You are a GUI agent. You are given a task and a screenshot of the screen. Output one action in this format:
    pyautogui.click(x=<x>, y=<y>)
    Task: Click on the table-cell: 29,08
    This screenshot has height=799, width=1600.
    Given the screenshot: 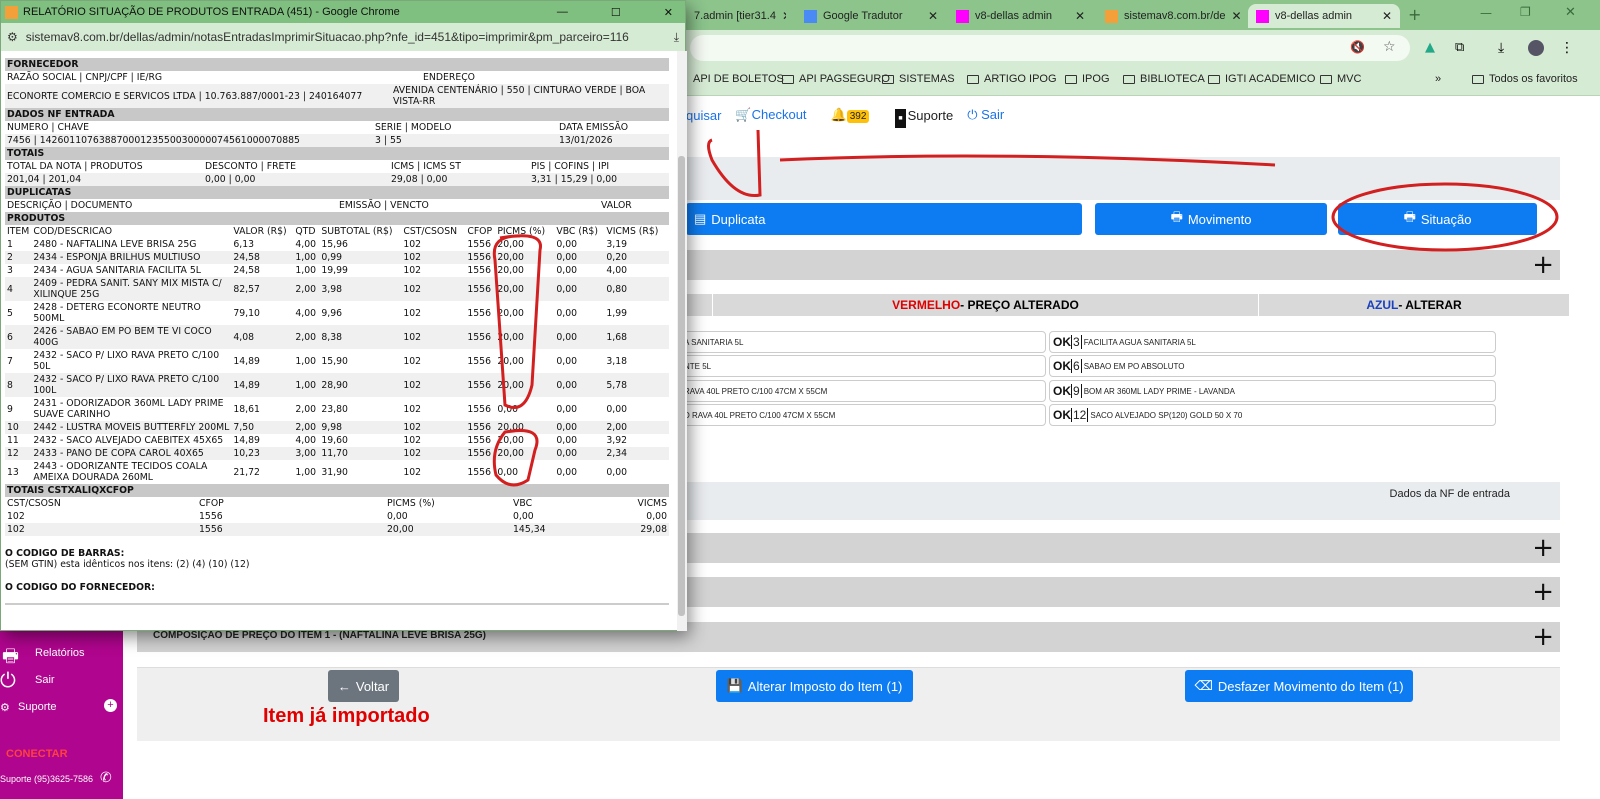 What is the action you would take?
    pyautogui.click(x=650, y=529)
    